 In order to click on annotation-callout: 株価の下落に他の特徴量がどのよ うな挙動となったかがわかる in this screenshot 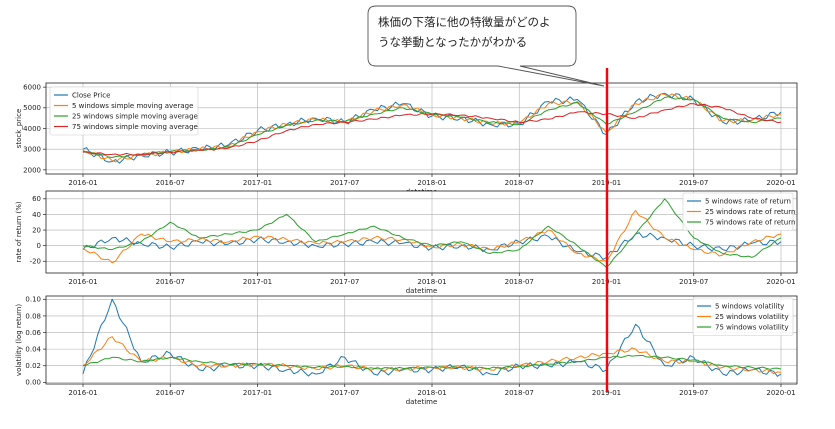, I will do `click(486, 46)`.